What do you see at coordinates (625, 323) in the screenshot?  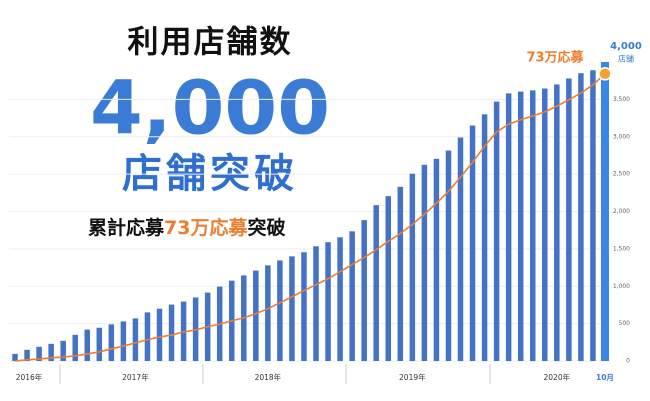 I see `y-tick-label: 500` at bounding box center [625, 323].